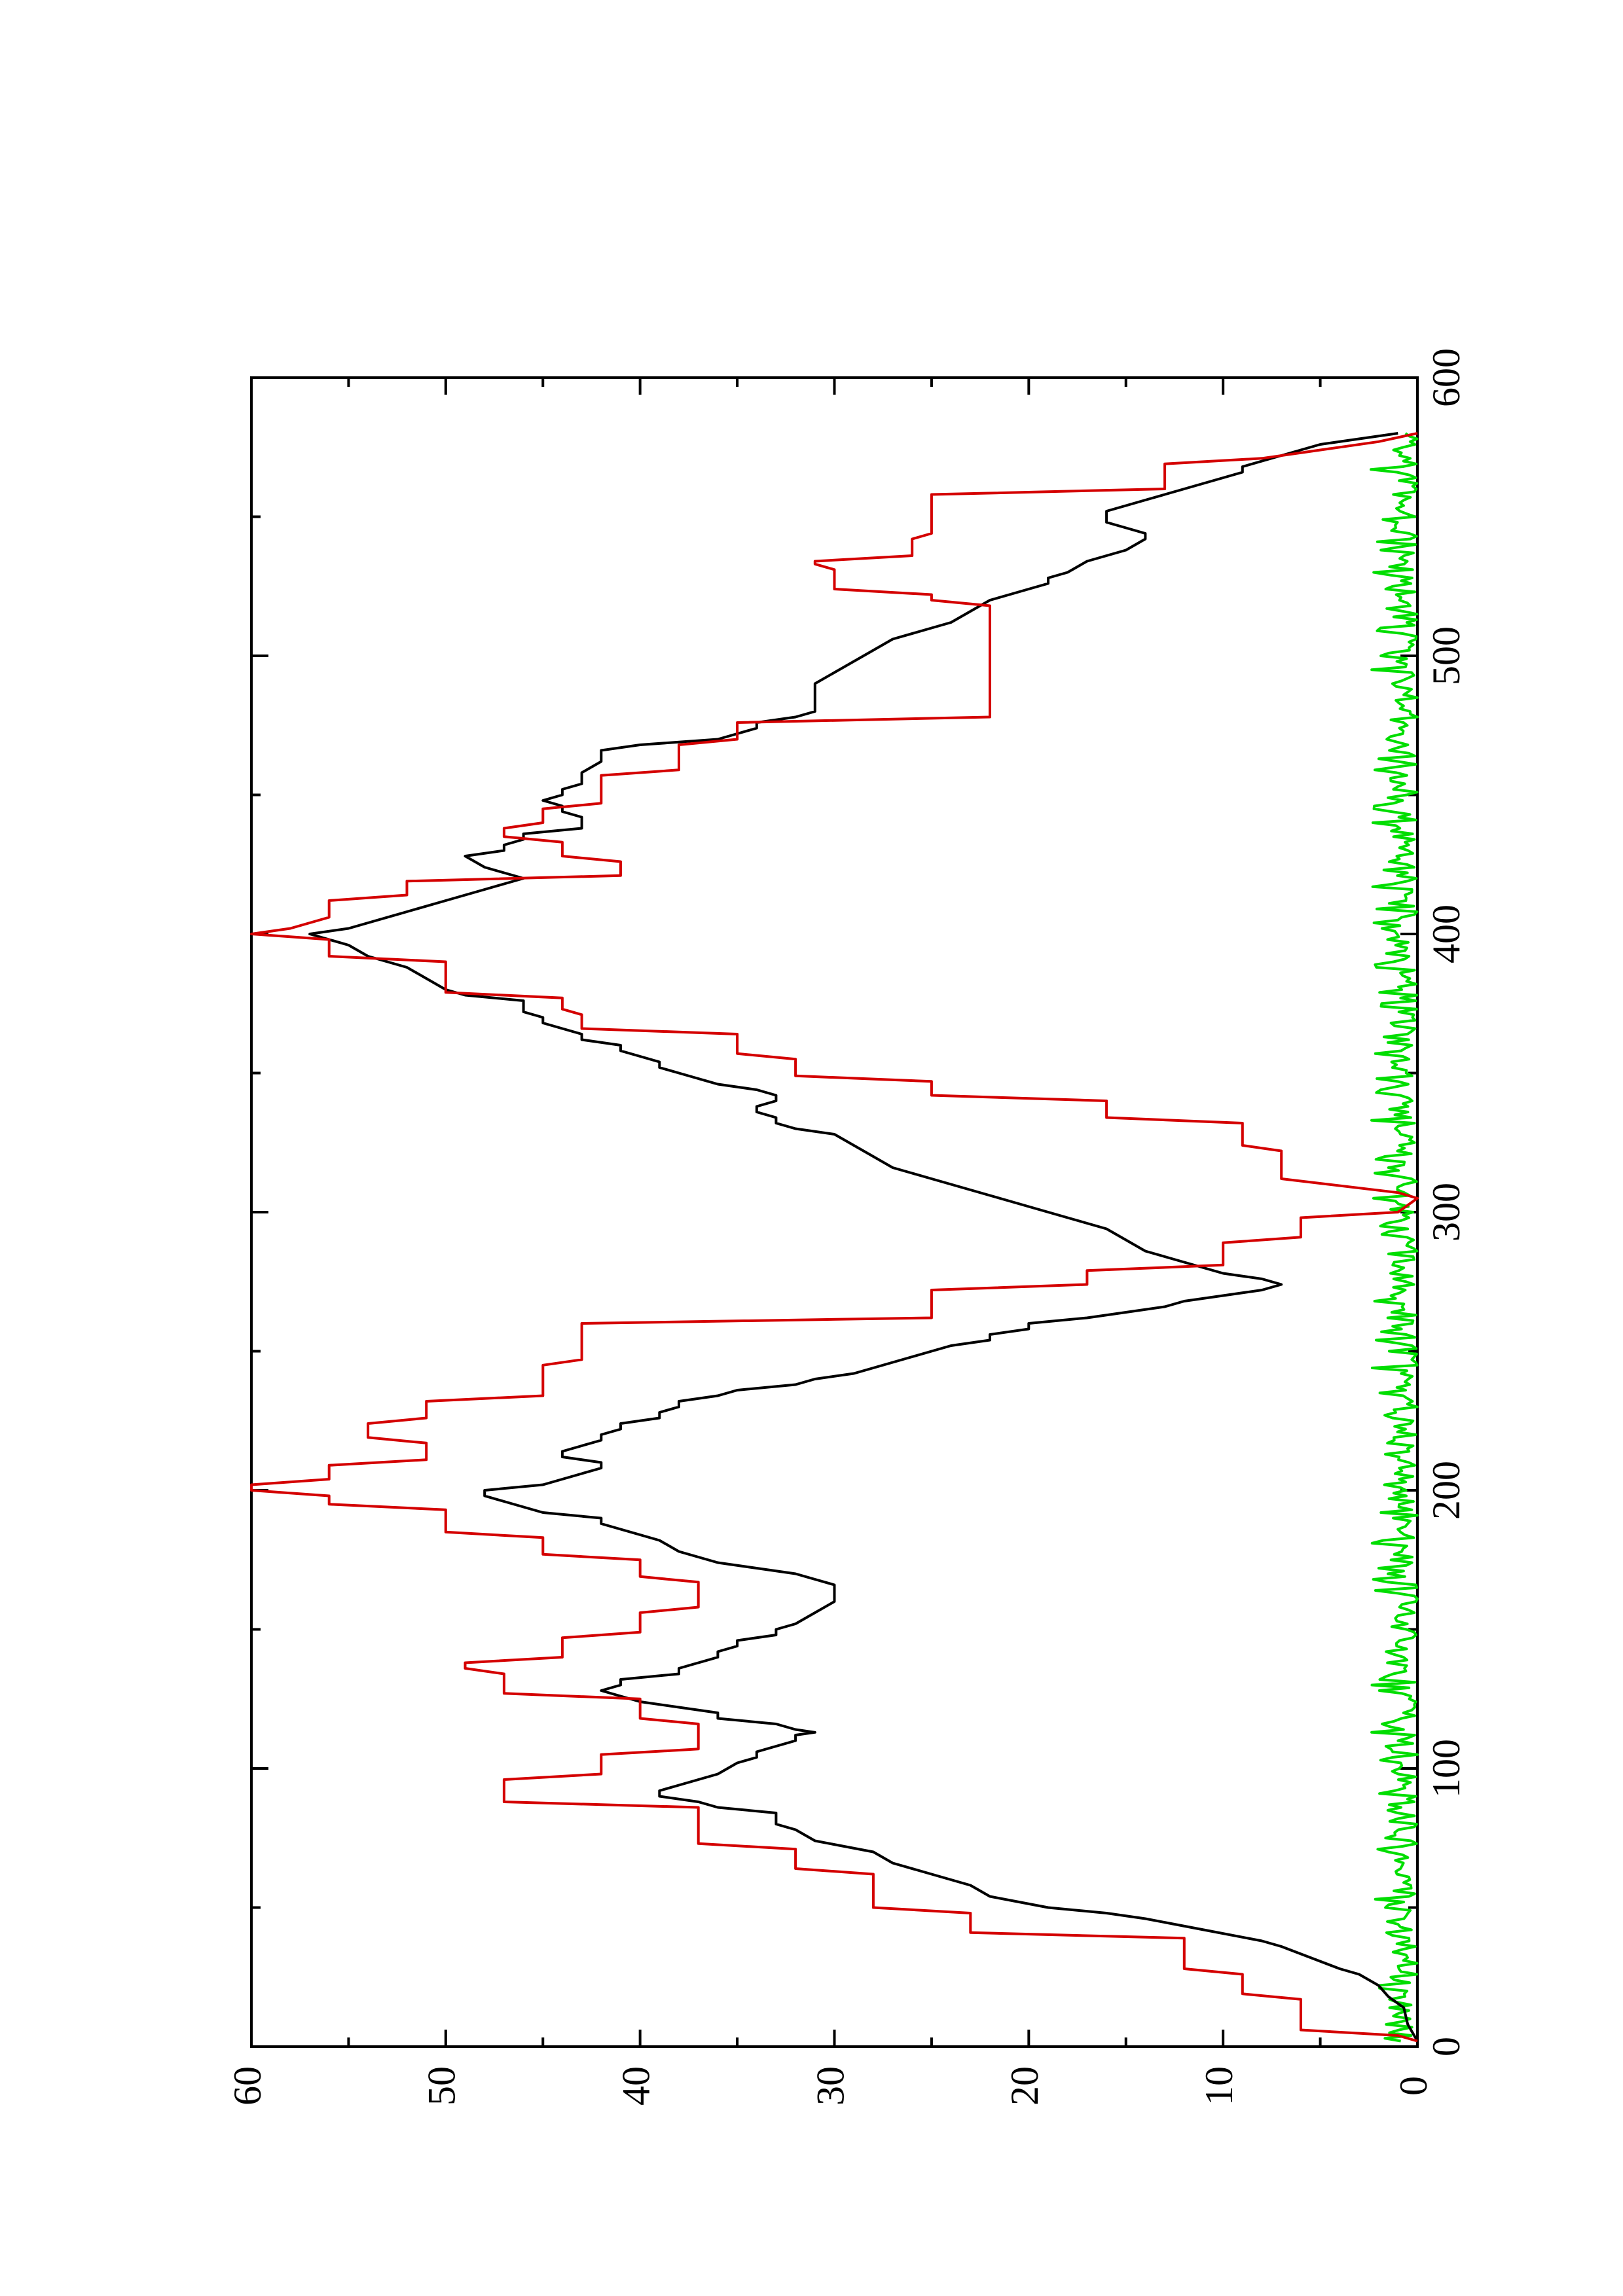 The height and width of the screenshot is (2296, 1623). I want to click on y-tick-label: 10, so click(1219, 2086).